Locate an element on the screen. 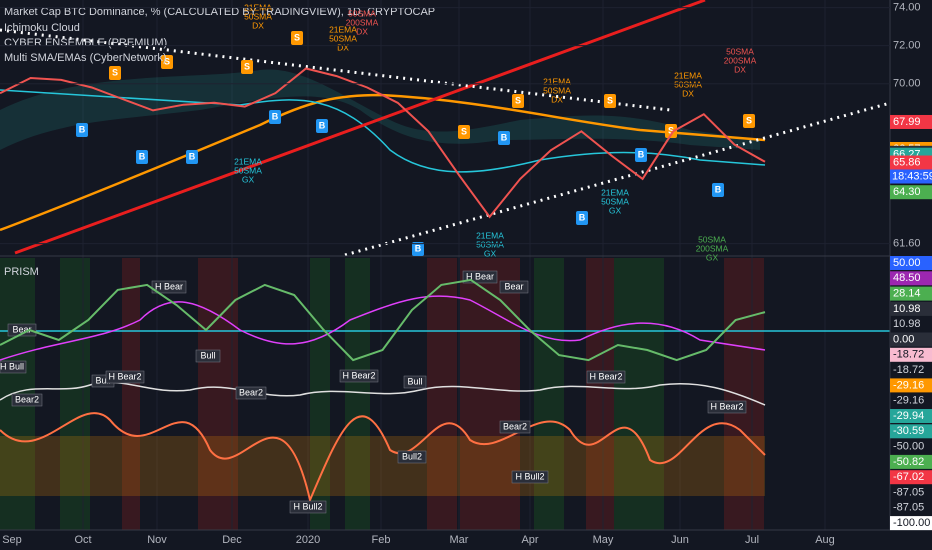 This screenshot has height=550, width=932. prism-label: Bear is located at coordinates (21, 329).